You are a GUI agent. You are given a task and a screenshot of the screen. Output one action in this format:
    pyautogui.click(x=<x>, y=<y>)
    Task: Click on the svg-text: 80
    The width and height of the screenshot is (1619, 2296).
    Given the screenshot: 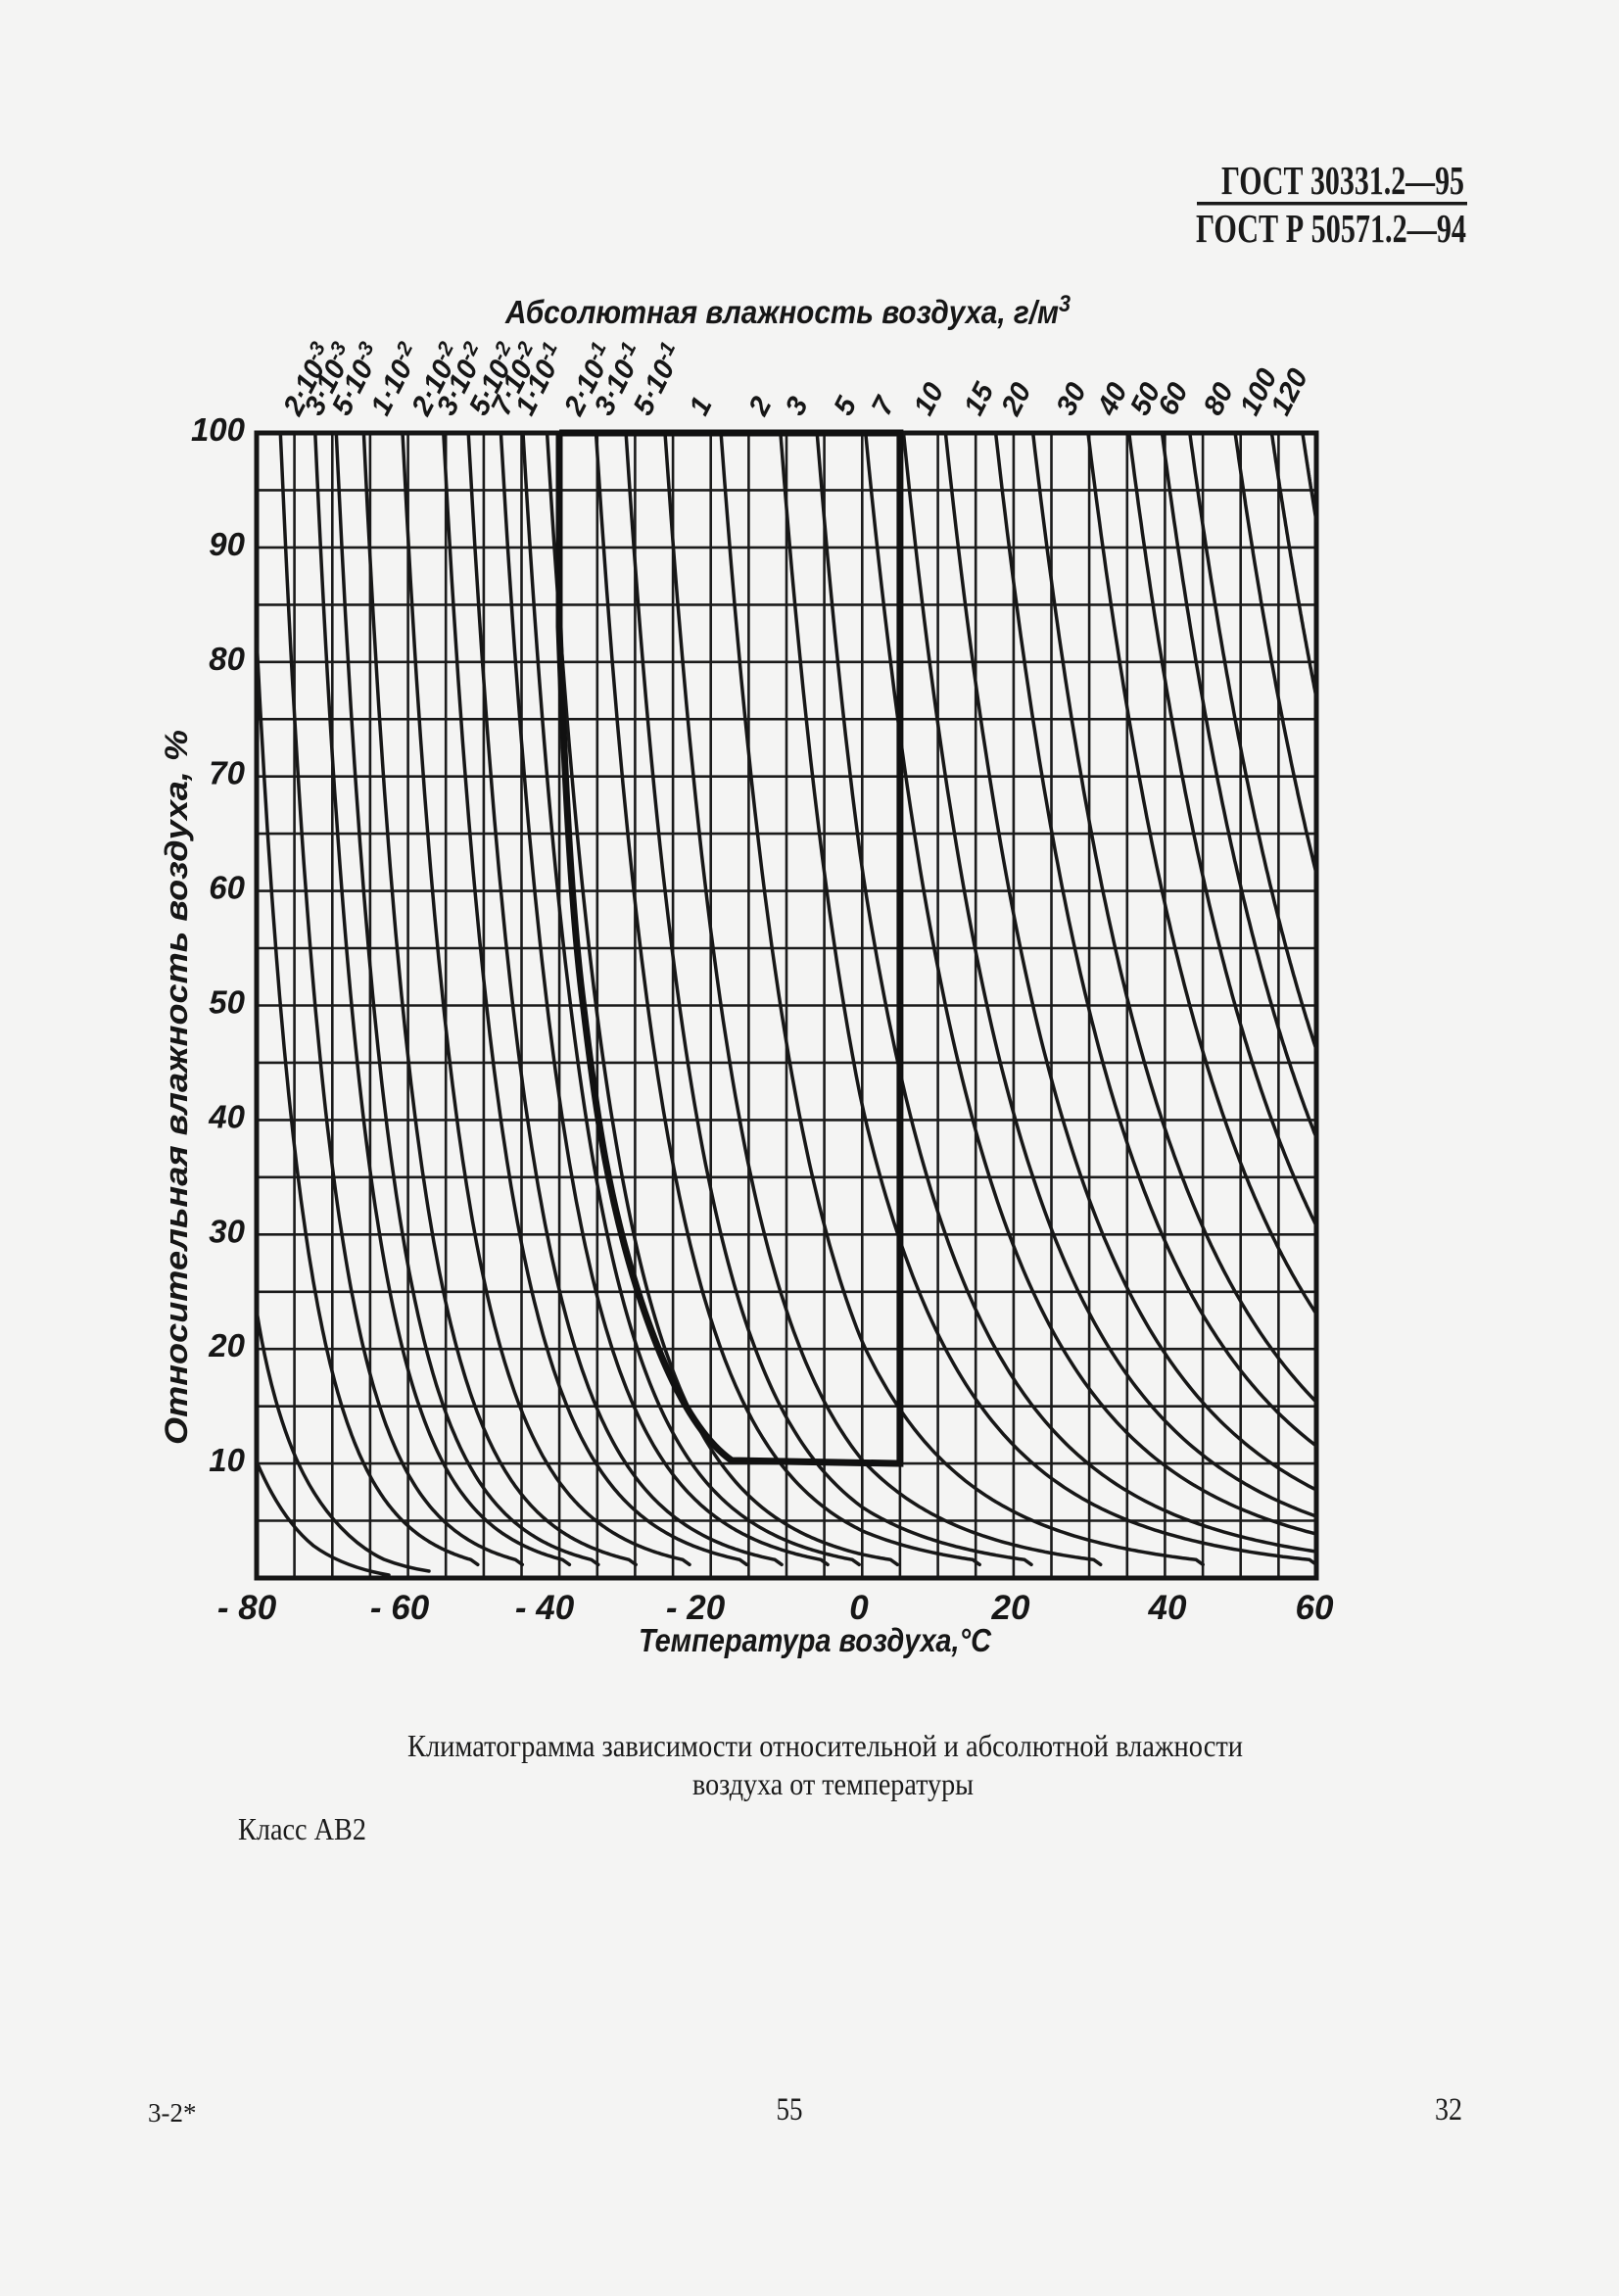 What is the action you would take?
    pyautogui.click(x=227, y=659)
    